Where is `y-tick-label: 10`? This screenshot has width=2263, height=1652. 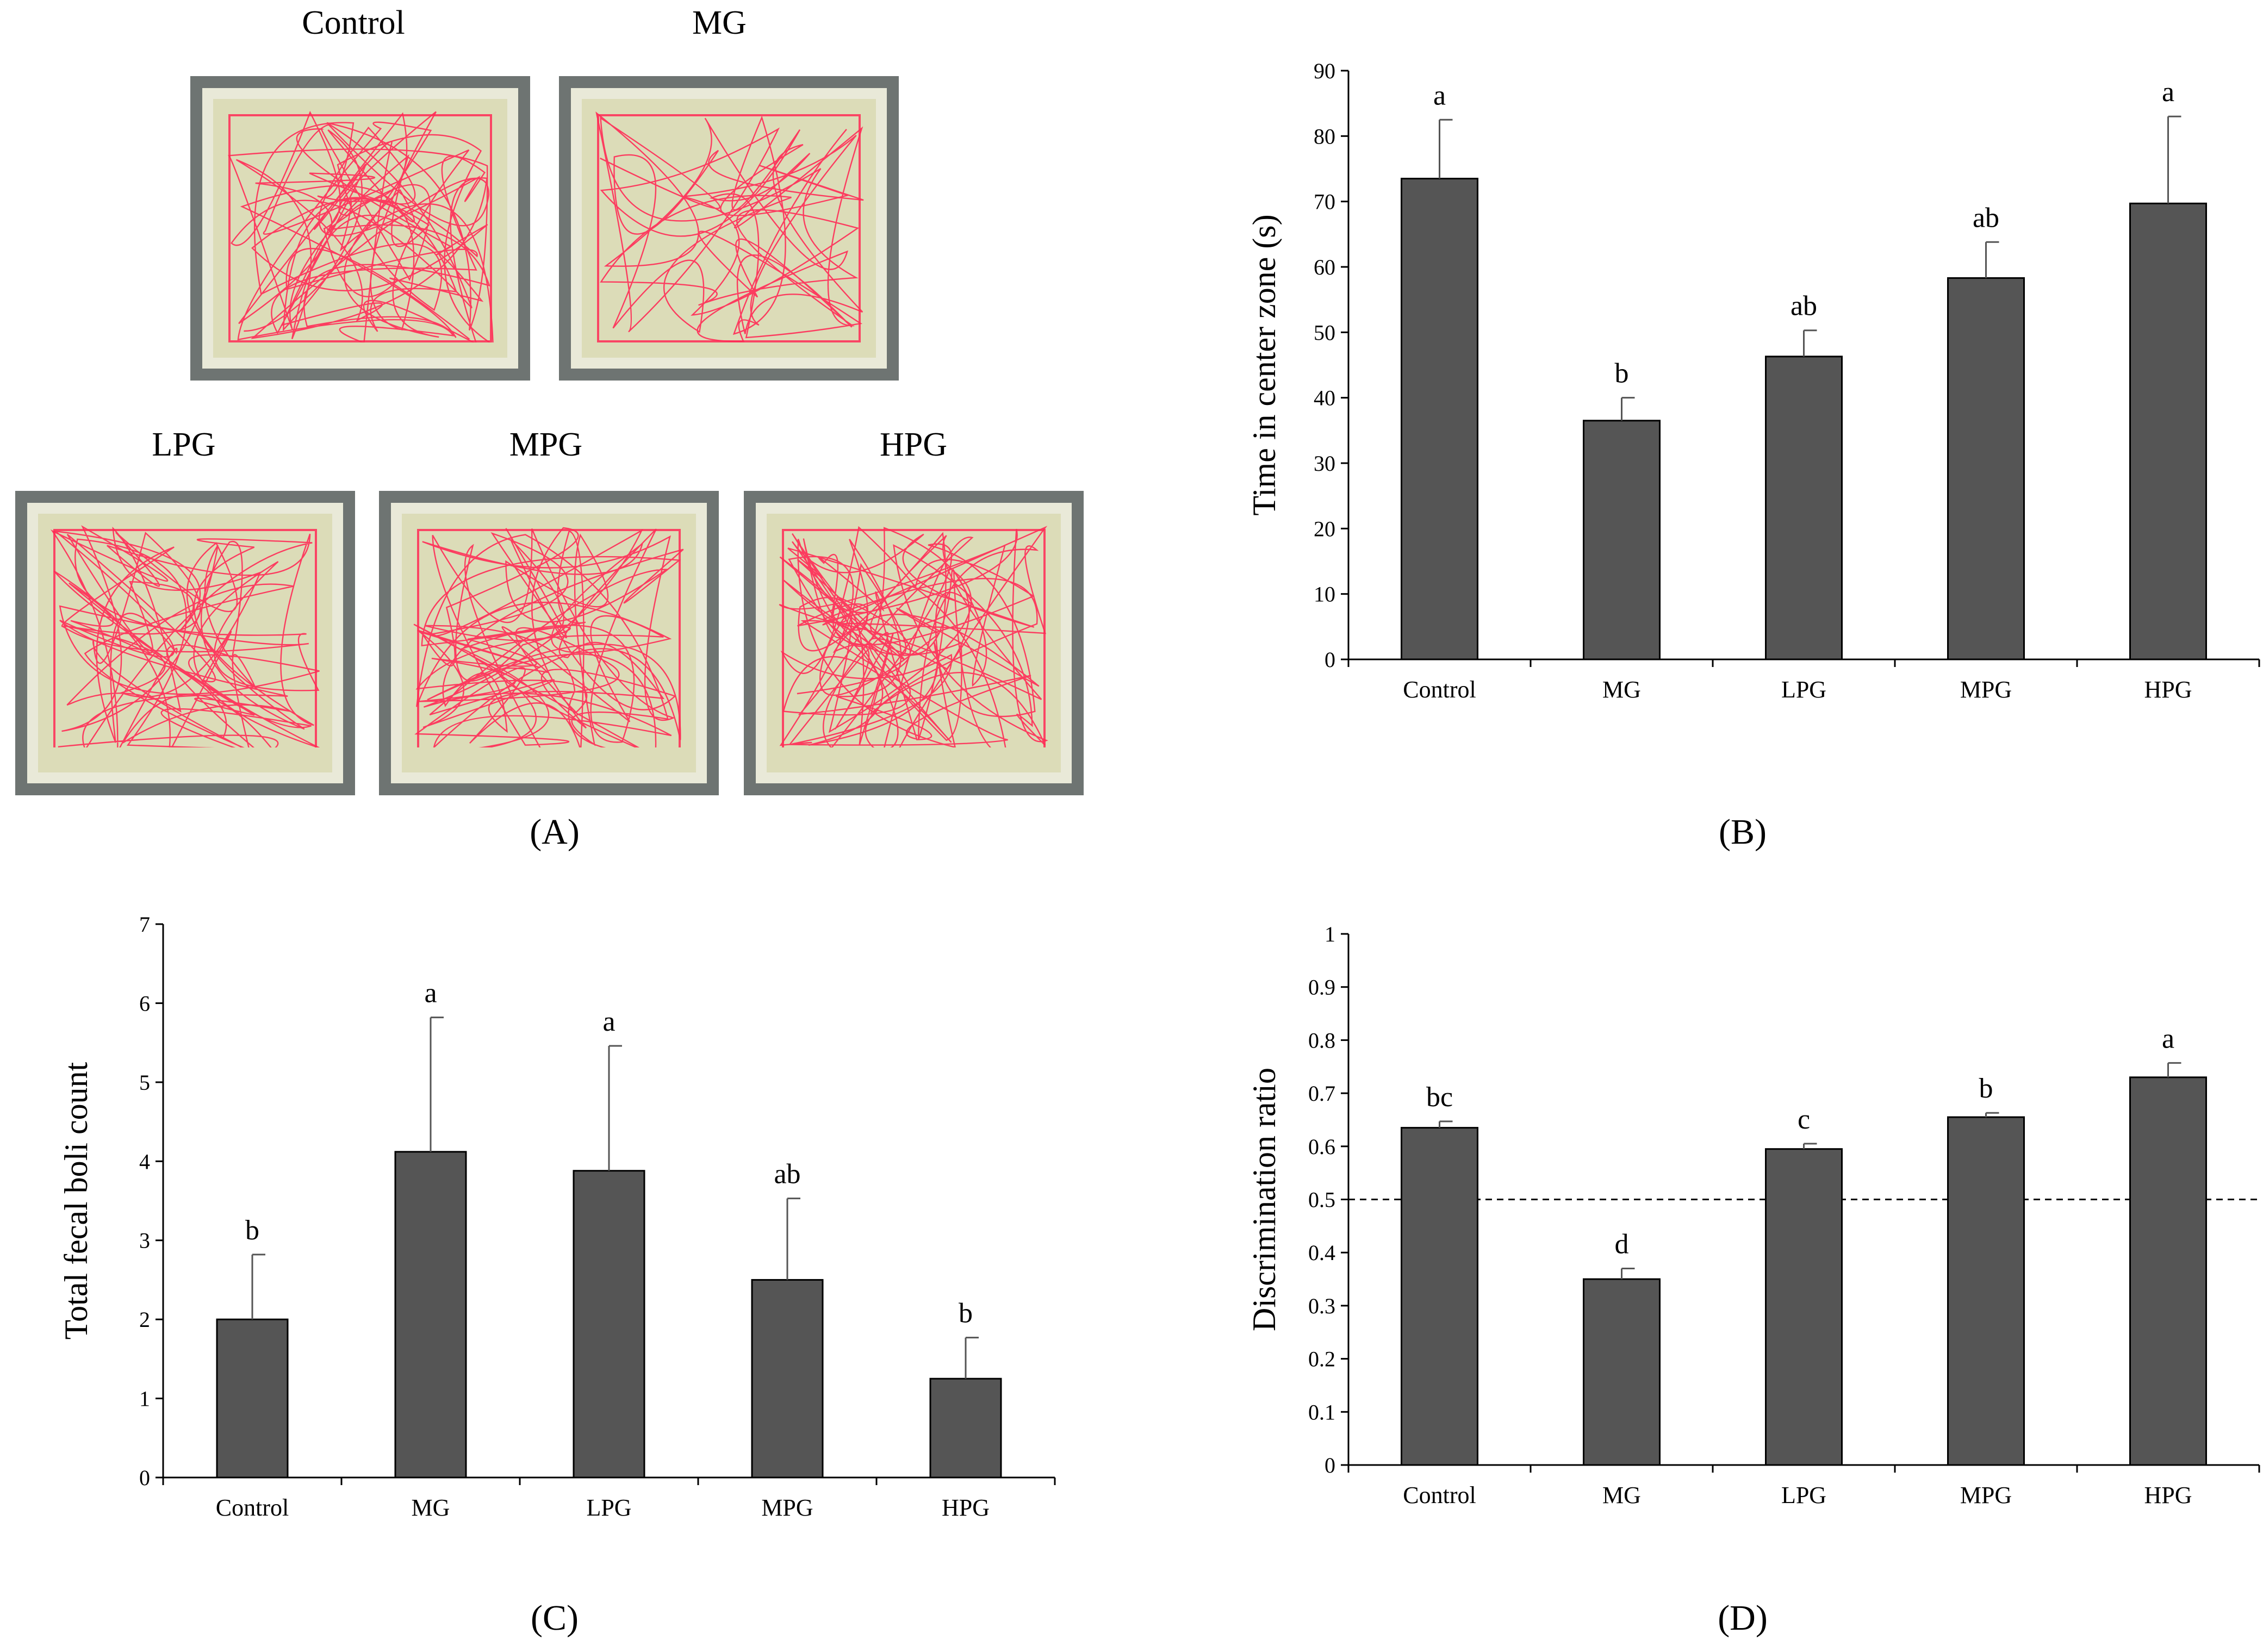 y-tick-label: 10 is located at coordinates (1324, 595).